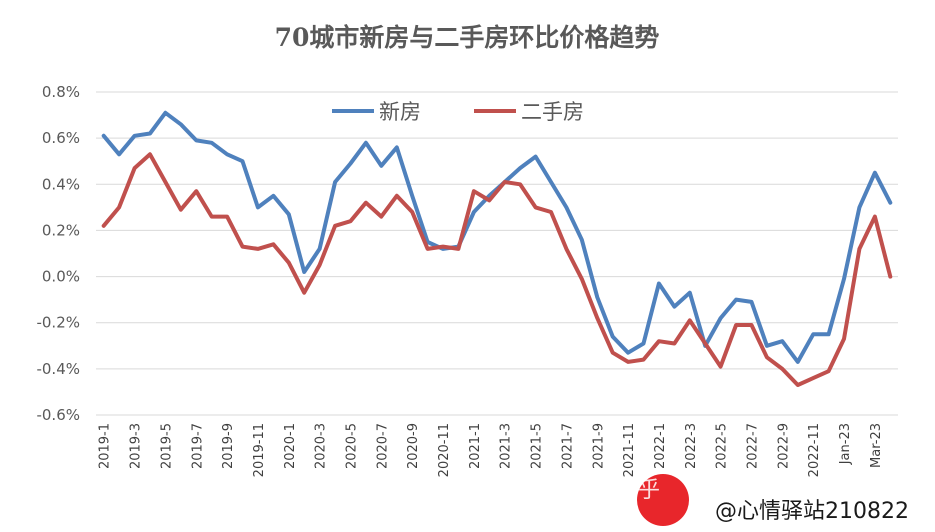 This screenshot has width=935, height=532. Describe the element at coordinates (783, 446) in the screenshot. I see `x-tick-label: 2022-9` at that location.